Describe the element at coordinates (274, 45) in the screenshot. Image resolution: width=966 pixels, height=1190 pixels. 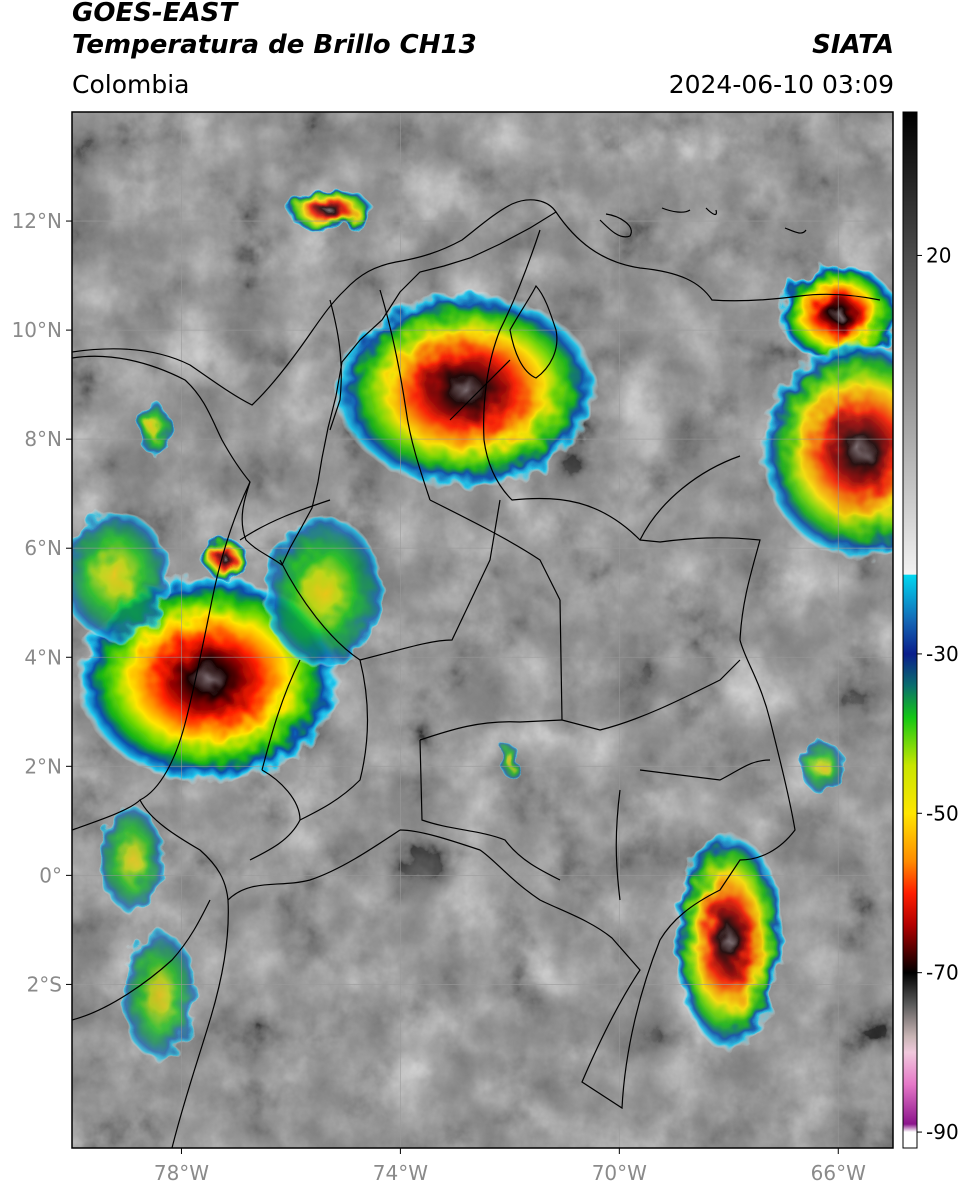
I see `product-title: Temperatura de Brillo CH13` at that location.